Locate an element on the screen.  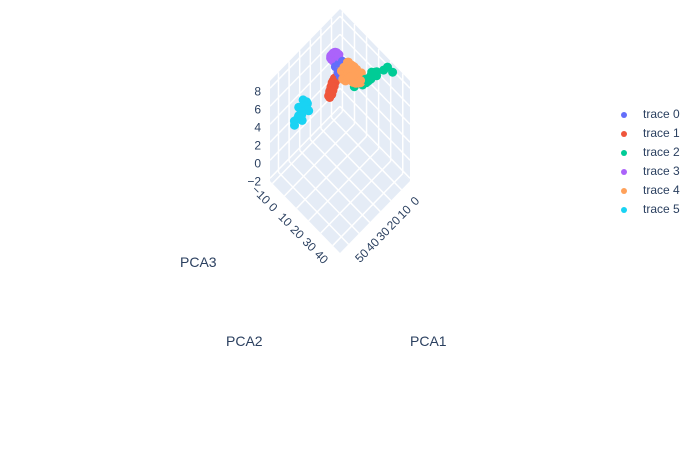
legend-item-trace-3: trace 3 is located at coordinates (650, 171).